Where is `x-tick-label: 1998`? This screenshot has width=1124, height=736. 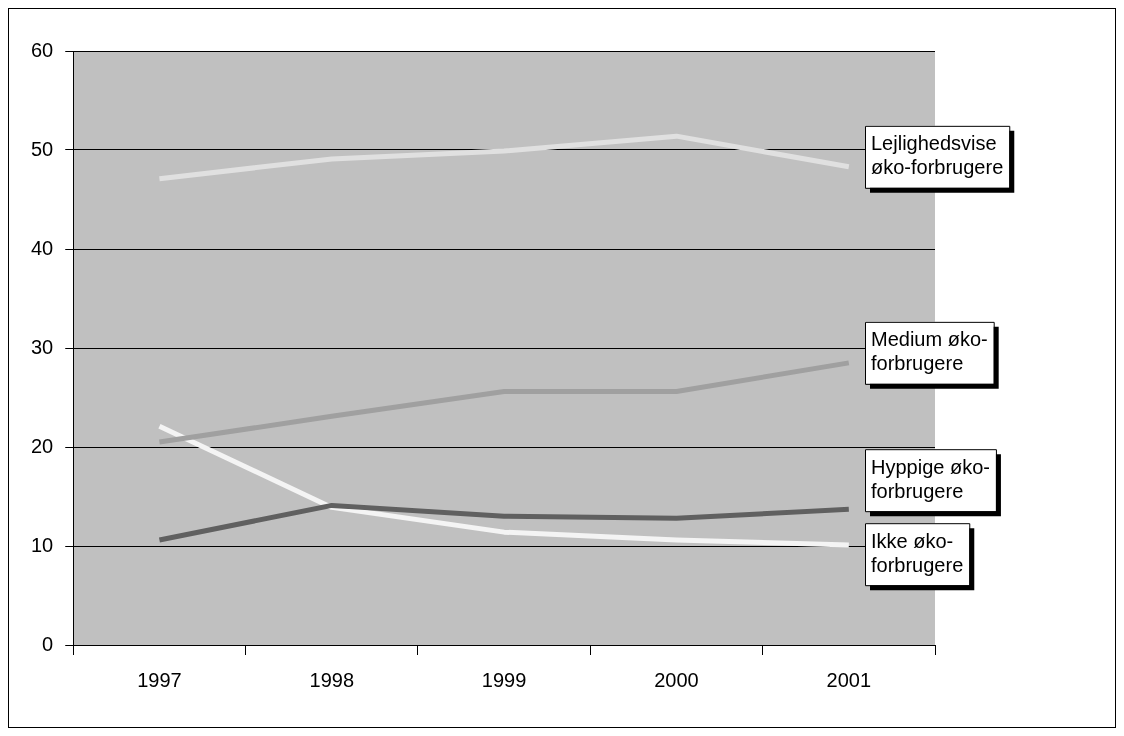 x-tick-label: 1998 is located at coordinates (332, 679).